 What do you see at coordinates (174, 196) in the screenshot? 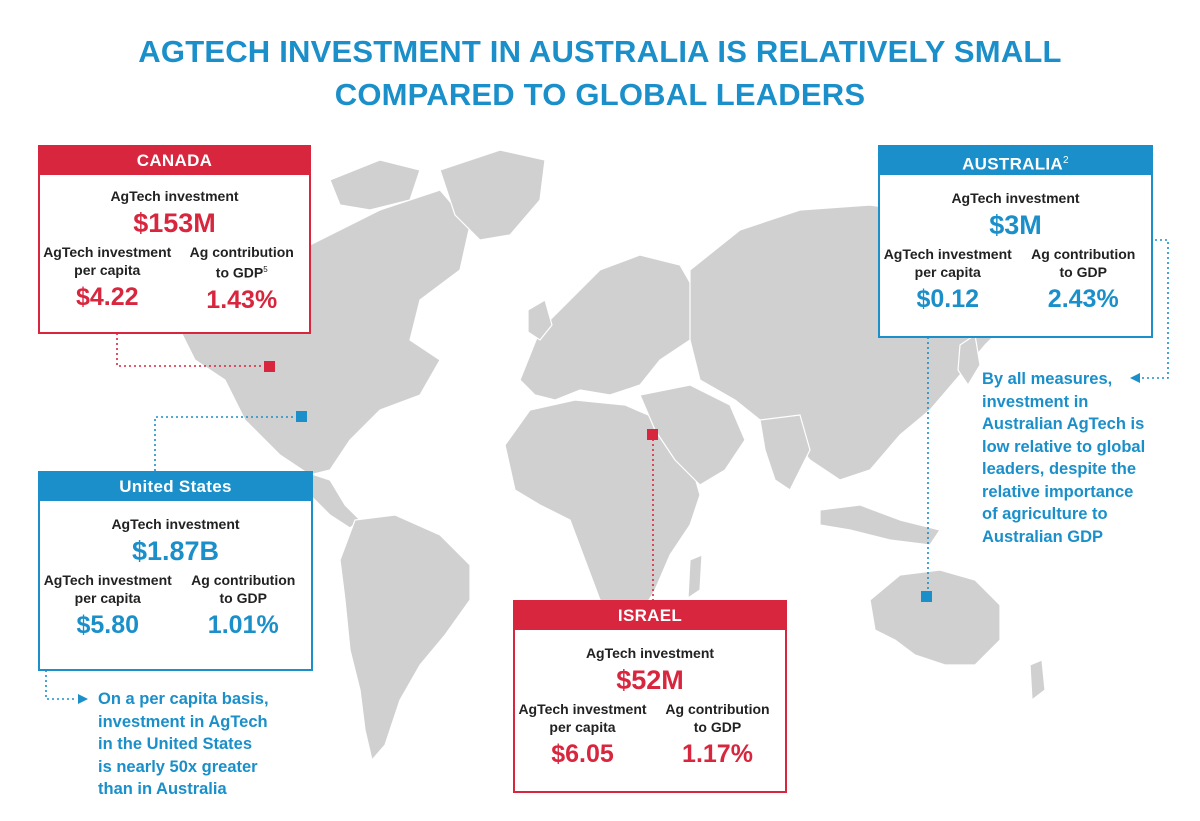
I see `canada-investment-label: AgTech investment` at bounding box center [174, 196].